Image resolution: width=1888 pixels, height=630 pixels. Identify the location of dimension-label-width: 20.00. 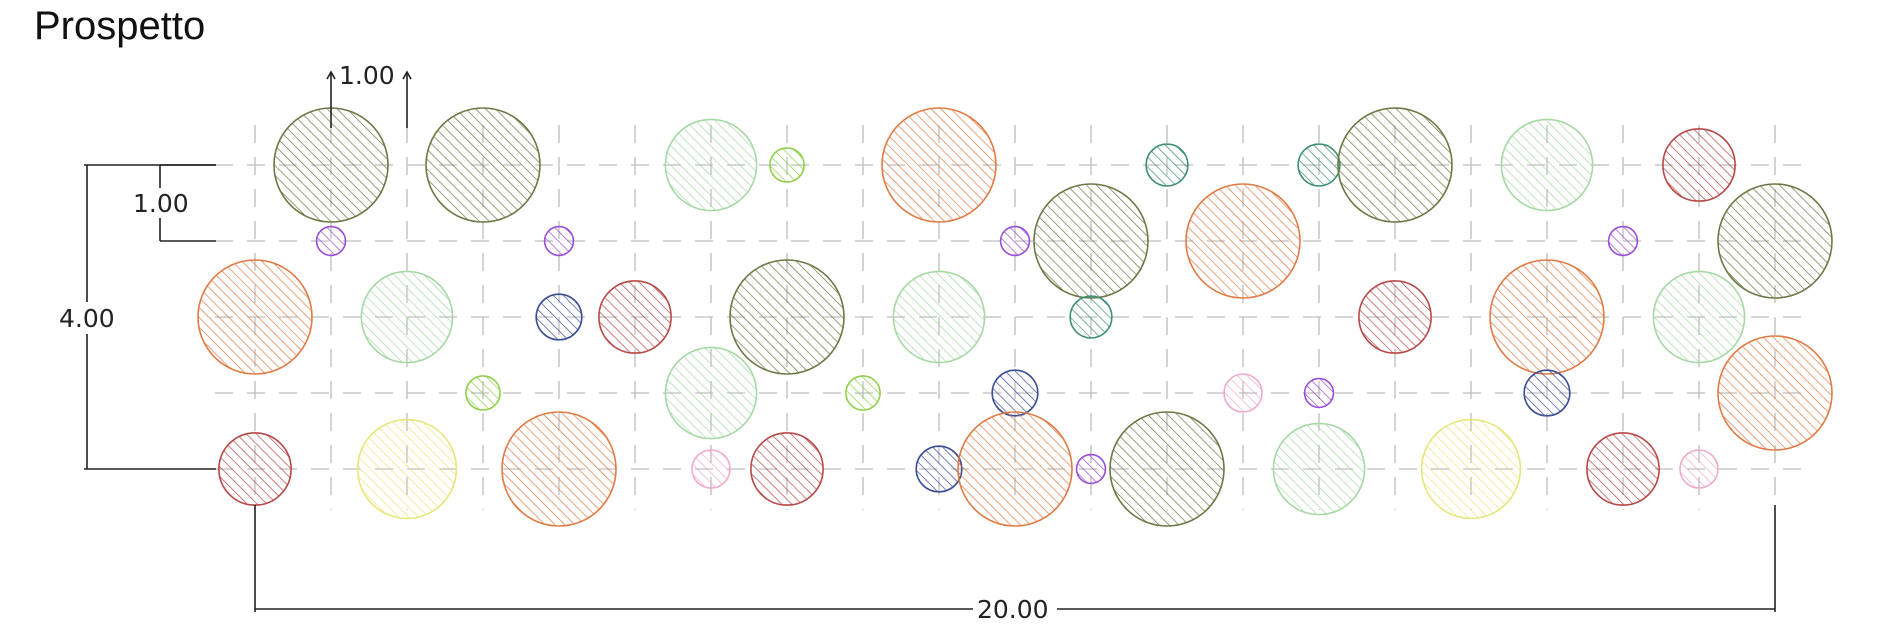
(1013, 609).